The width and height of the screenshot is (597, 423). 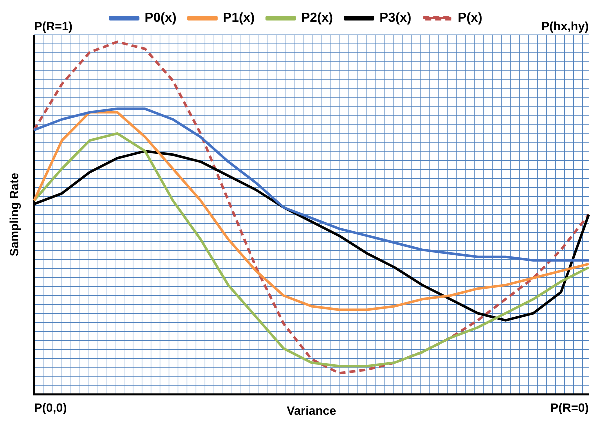 I want to click on legend-label: P1(x), so click(x=239, y=18).